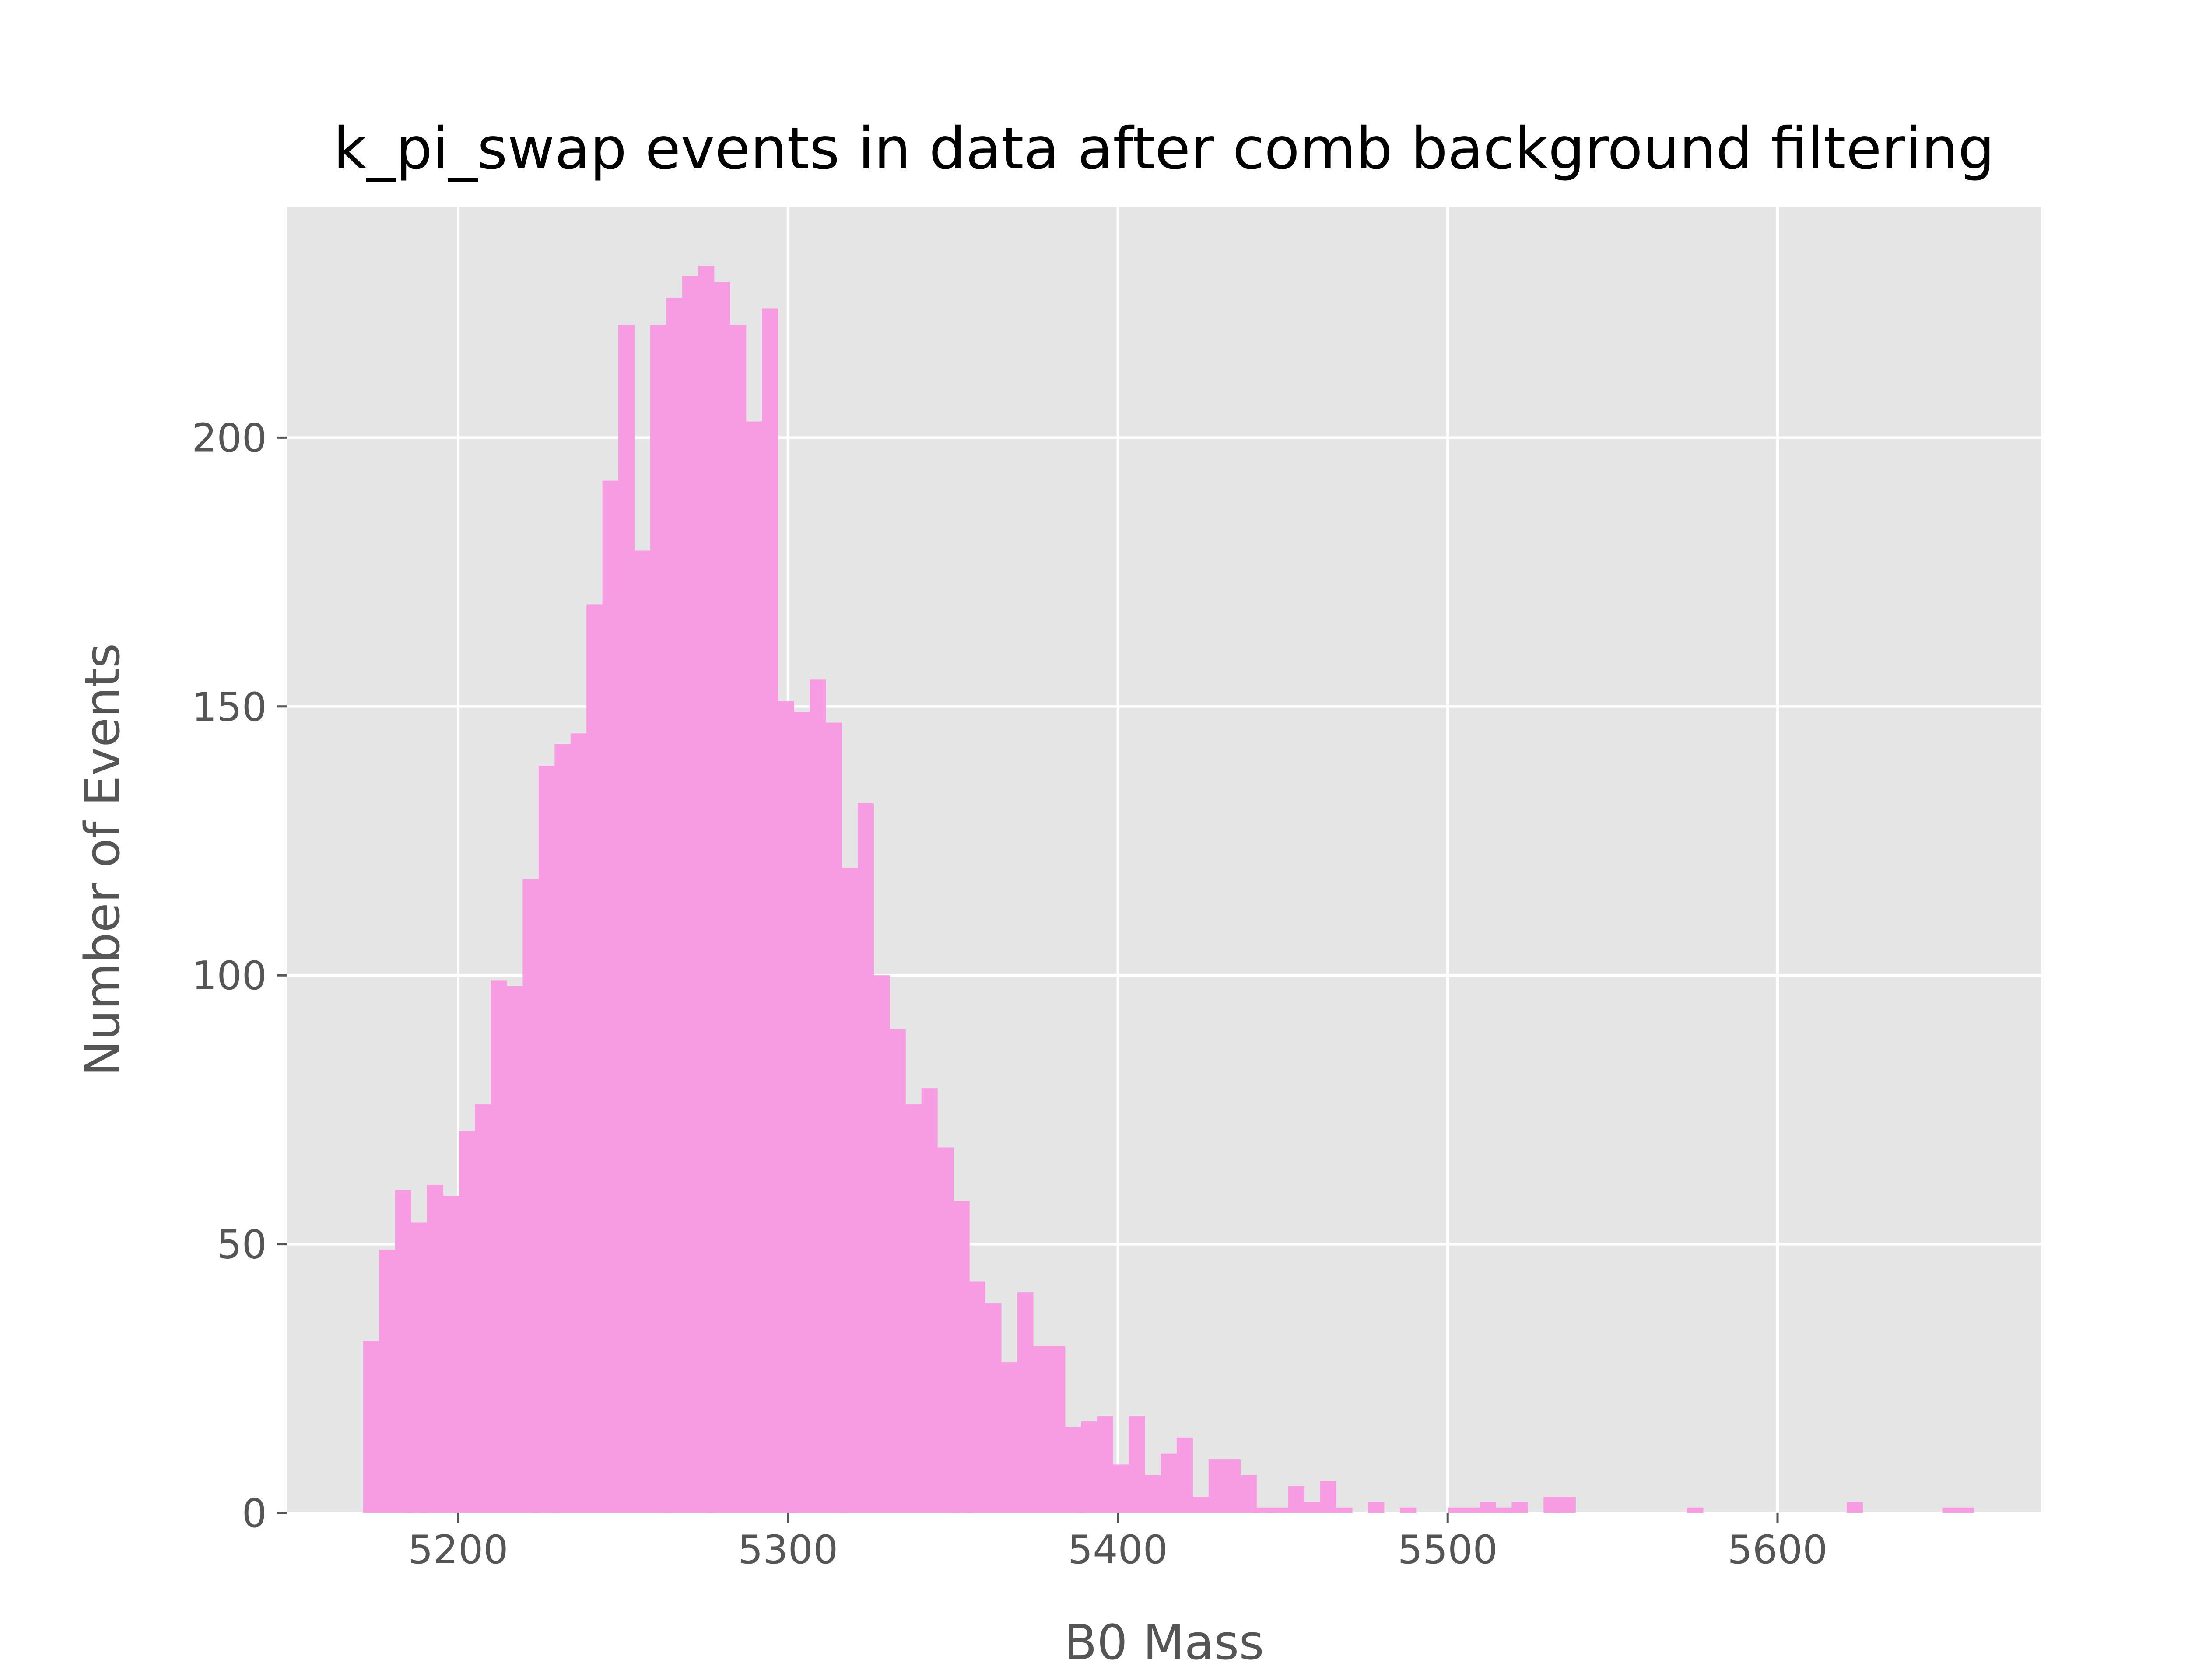  Describe the element at coordinates (458, 1550) in the screenshot. I see `x-tick-label: 5200` at that location.